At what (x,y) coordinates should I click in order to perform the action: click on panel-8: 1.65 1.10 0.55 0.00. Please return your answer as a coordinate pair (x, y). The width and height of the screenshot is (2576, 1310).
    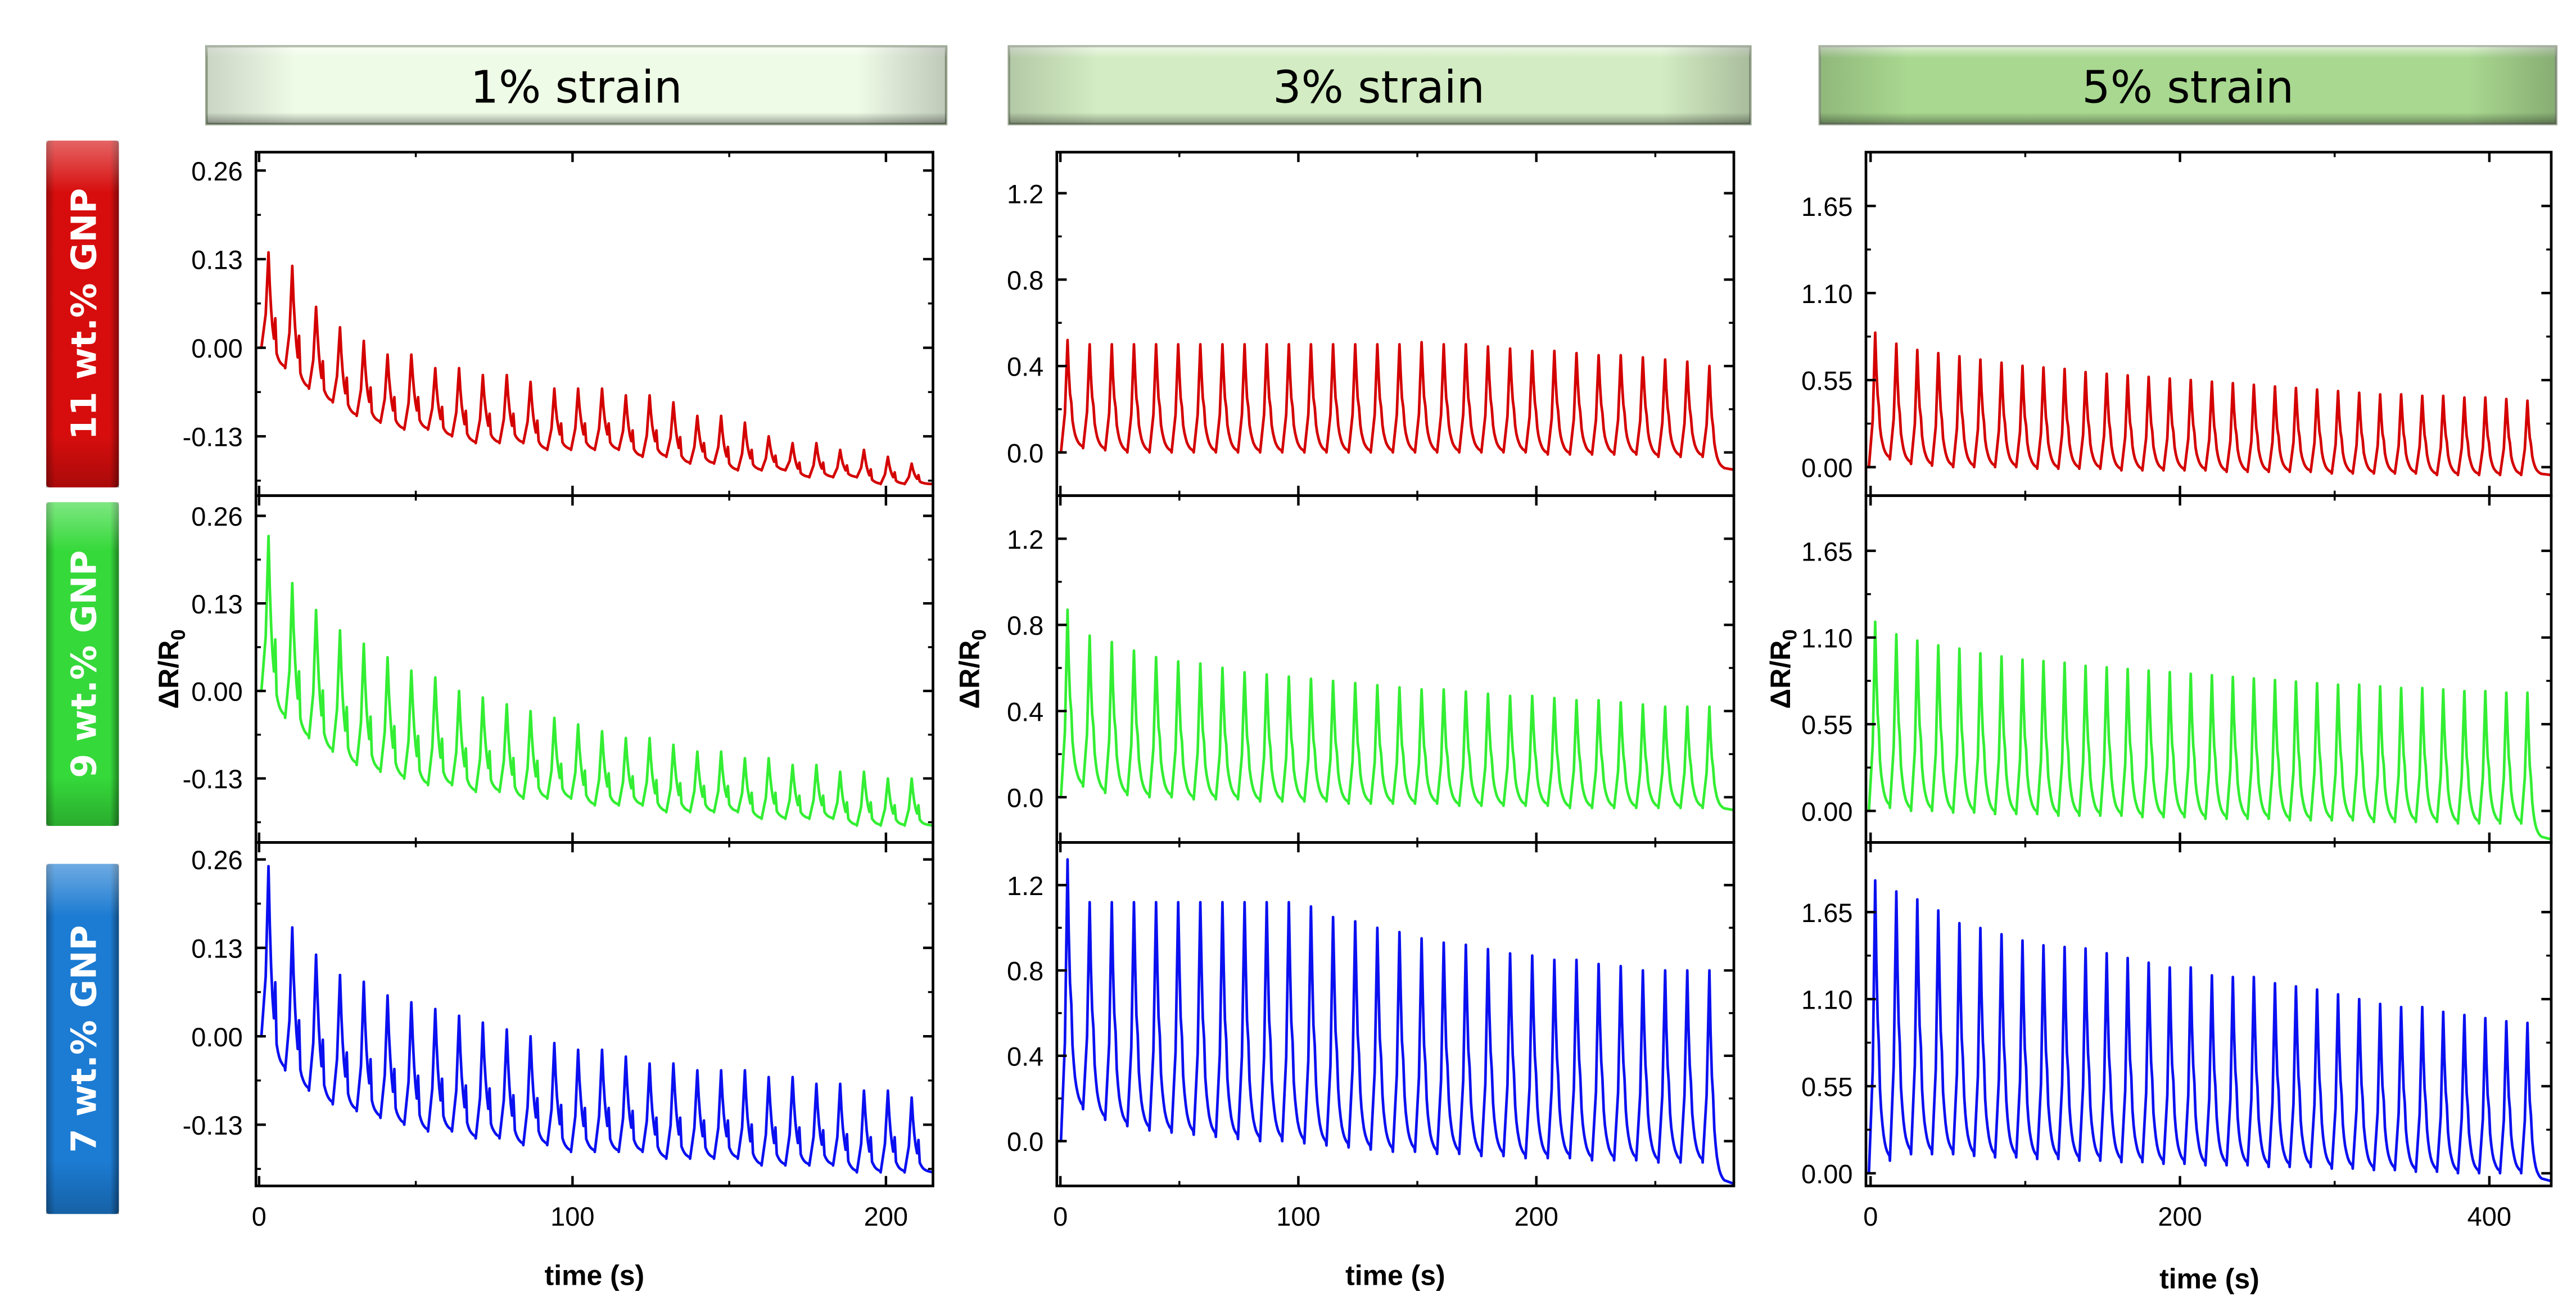
    Looking at the image, I should click on (2177, 669).